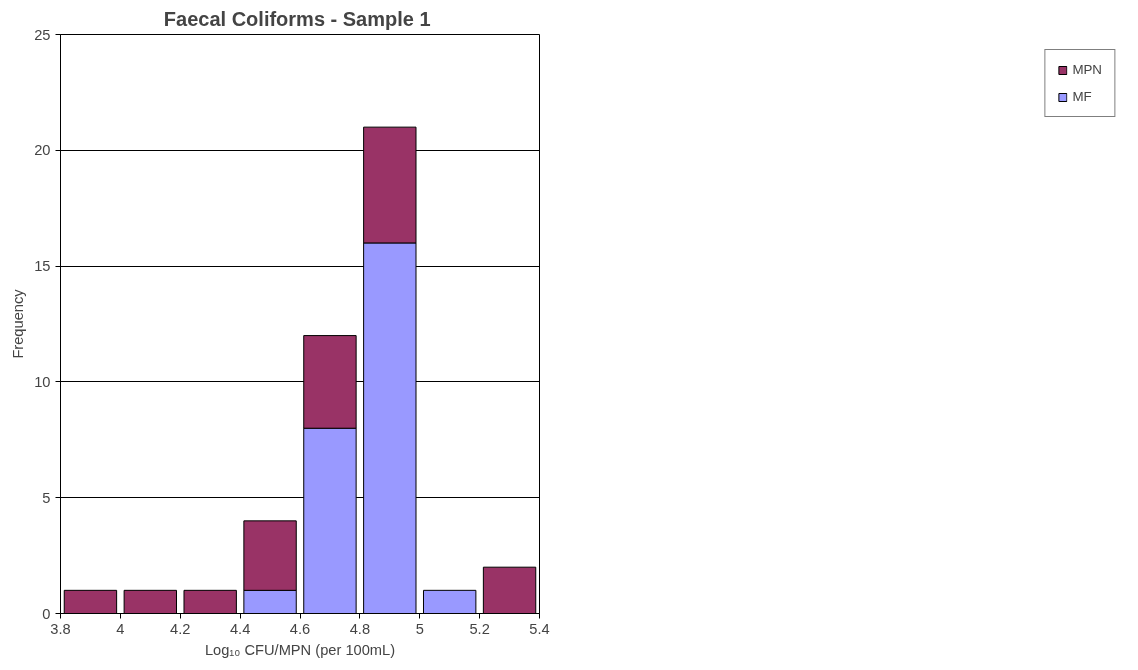  What do you see at coordinates (120, 628) in the screenshot?
I see `x-tick-label: 4` at bounding box center [120, 628].